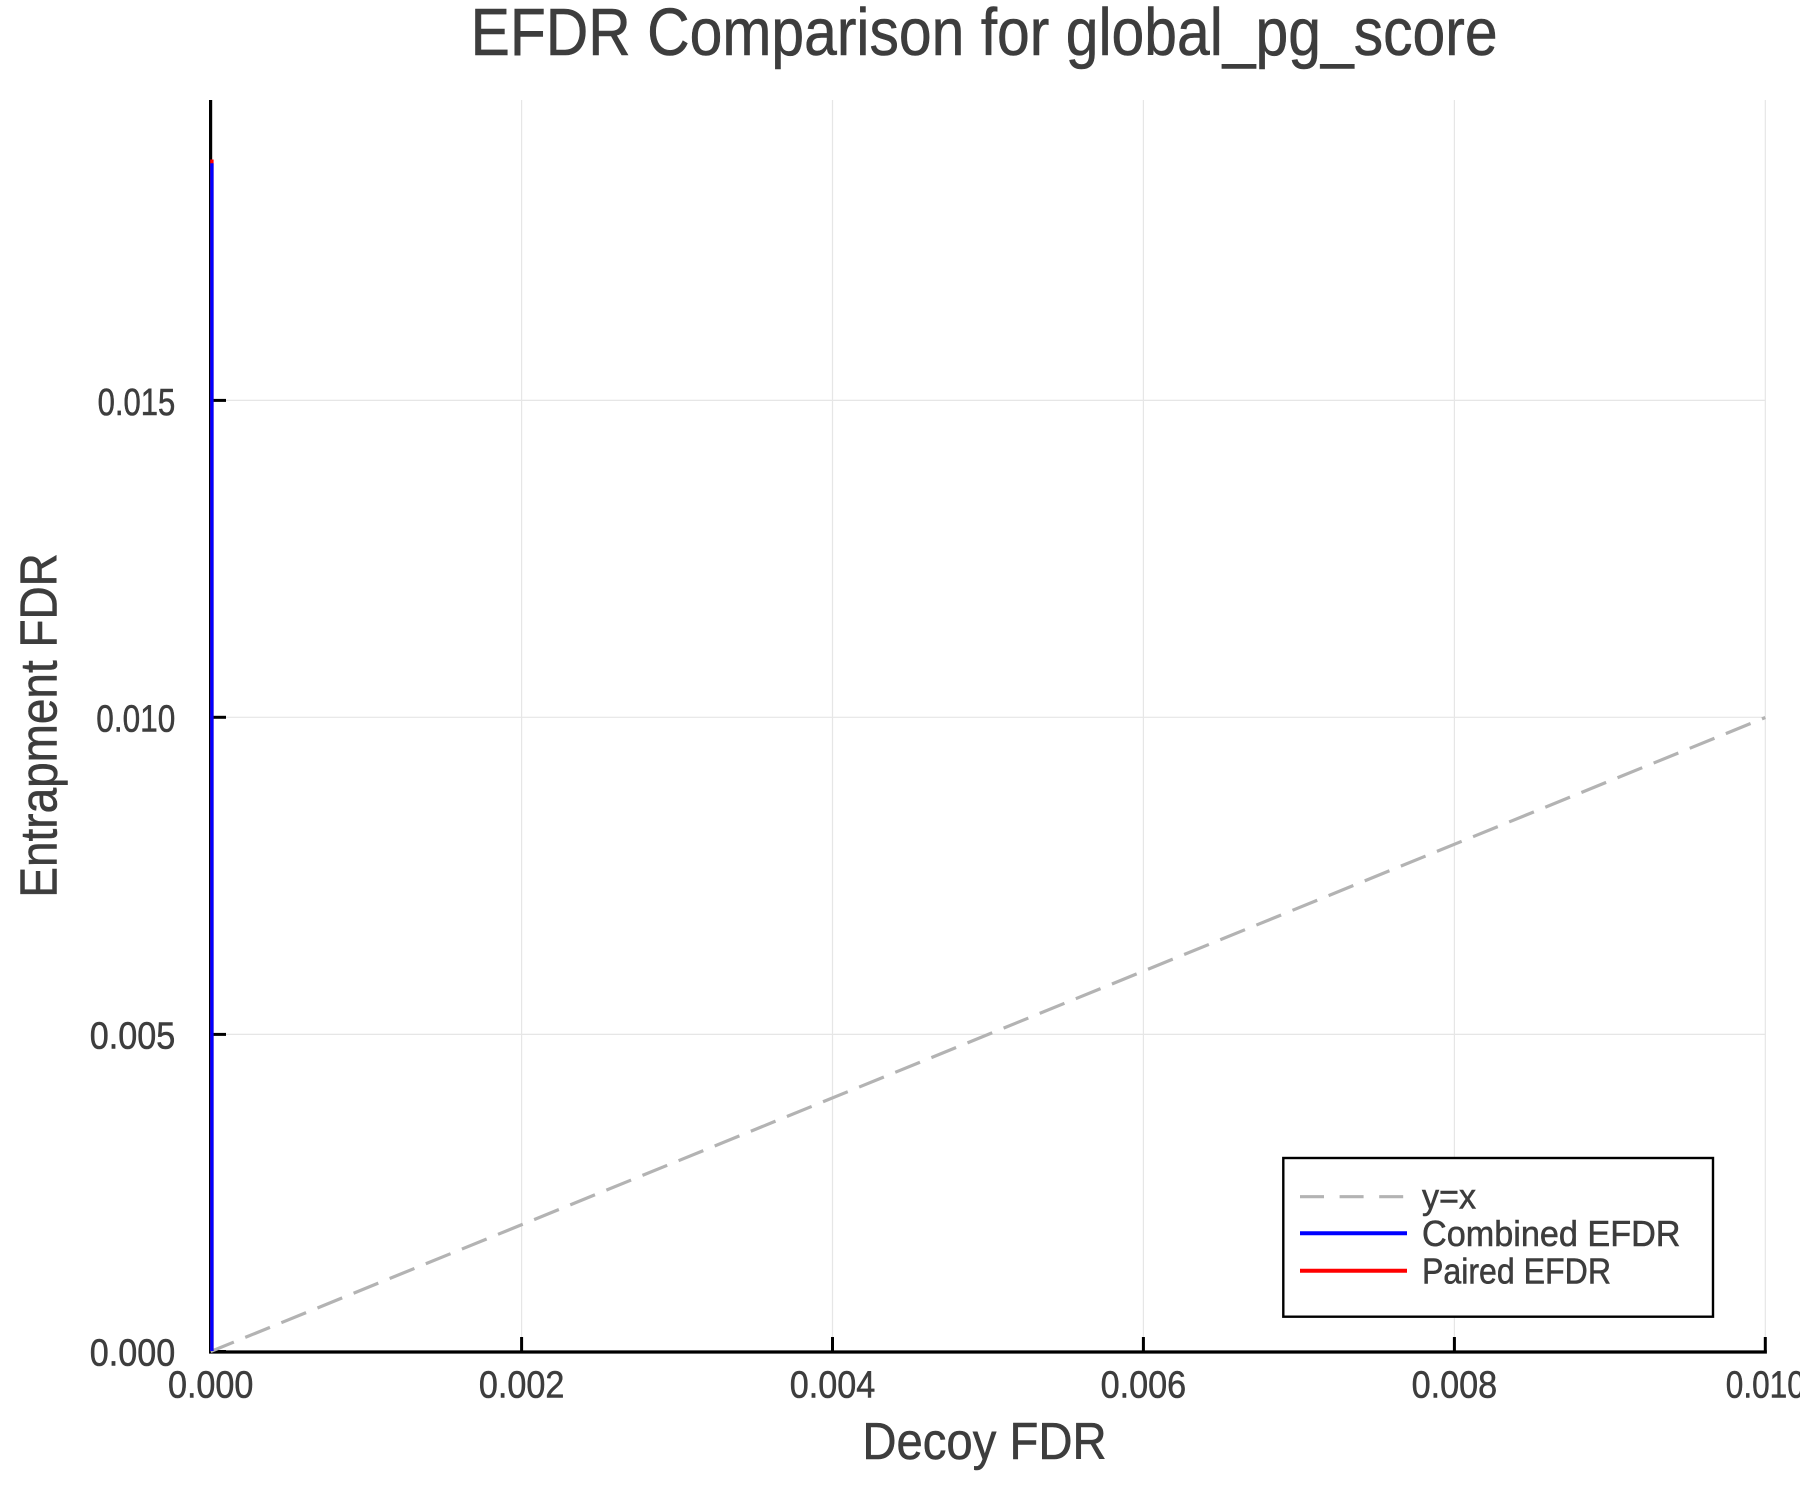 The image size is (1800, 1500). I want to click on svg-text:EFDR Comparison for global_pg_: EFDR Comparison for global_pg_score, so click(984, 35).